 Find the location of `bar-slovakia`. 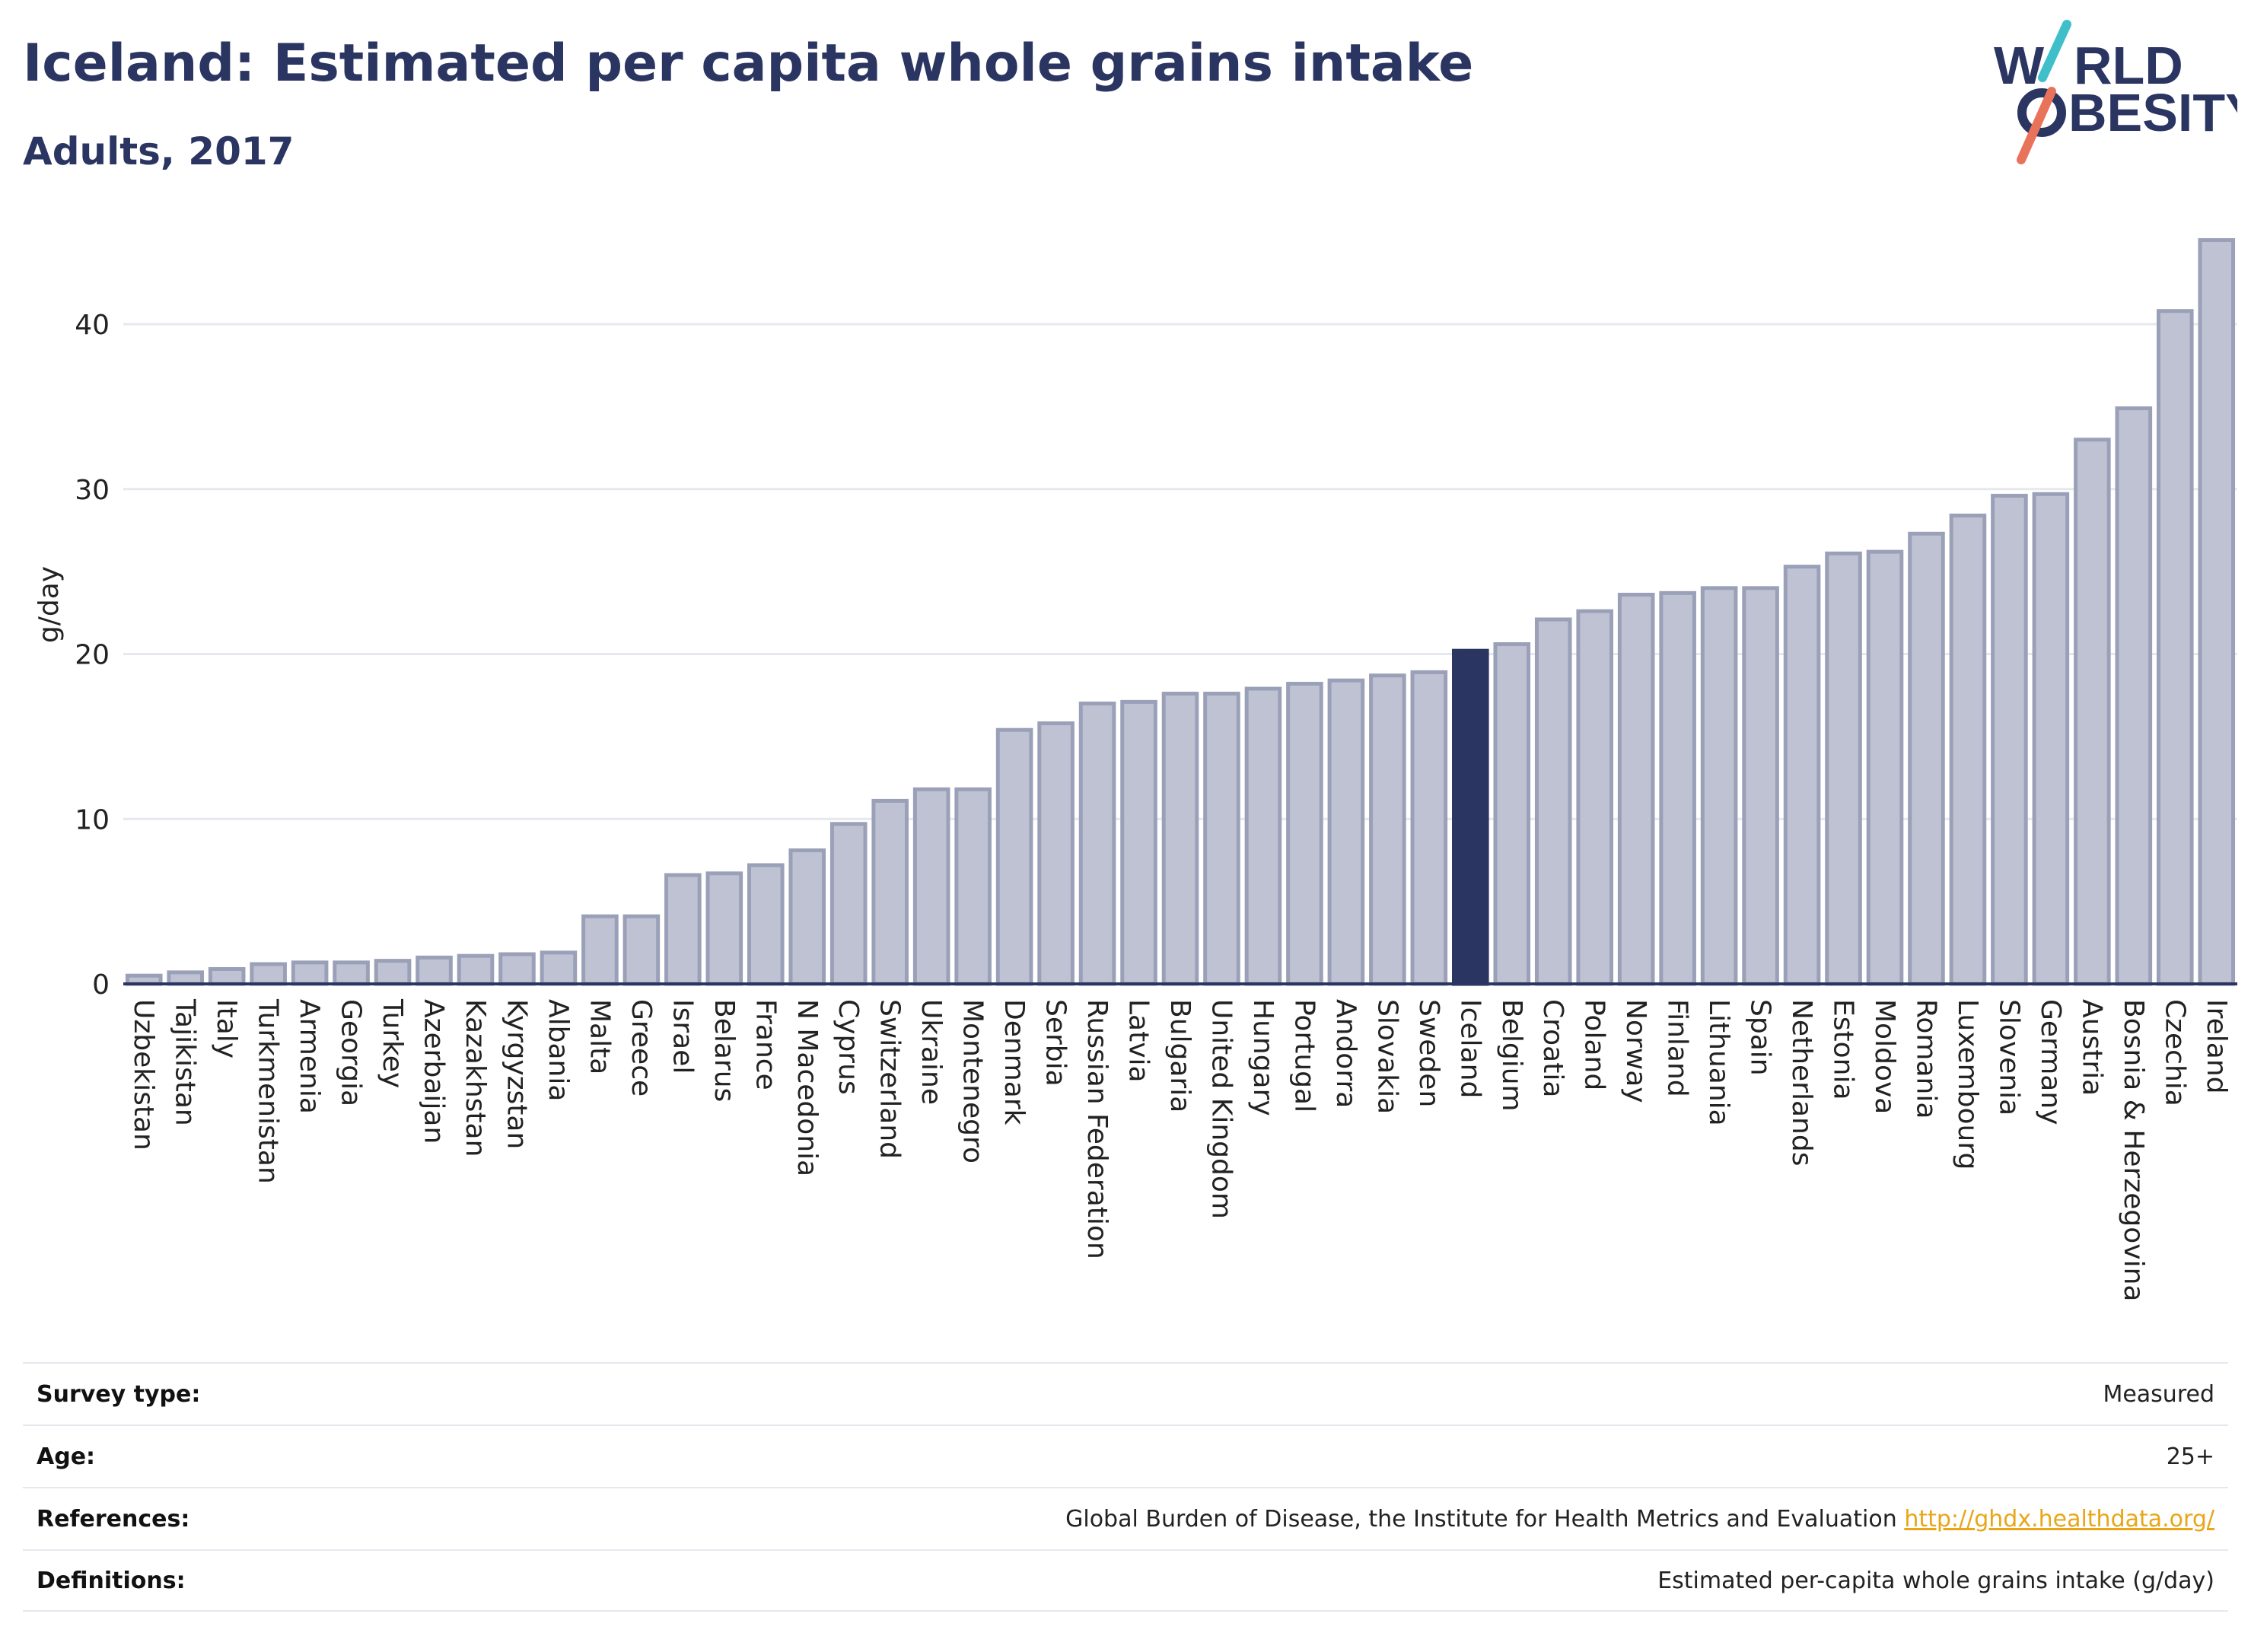

bar-slovakia is located at coordinates (1387, 829).